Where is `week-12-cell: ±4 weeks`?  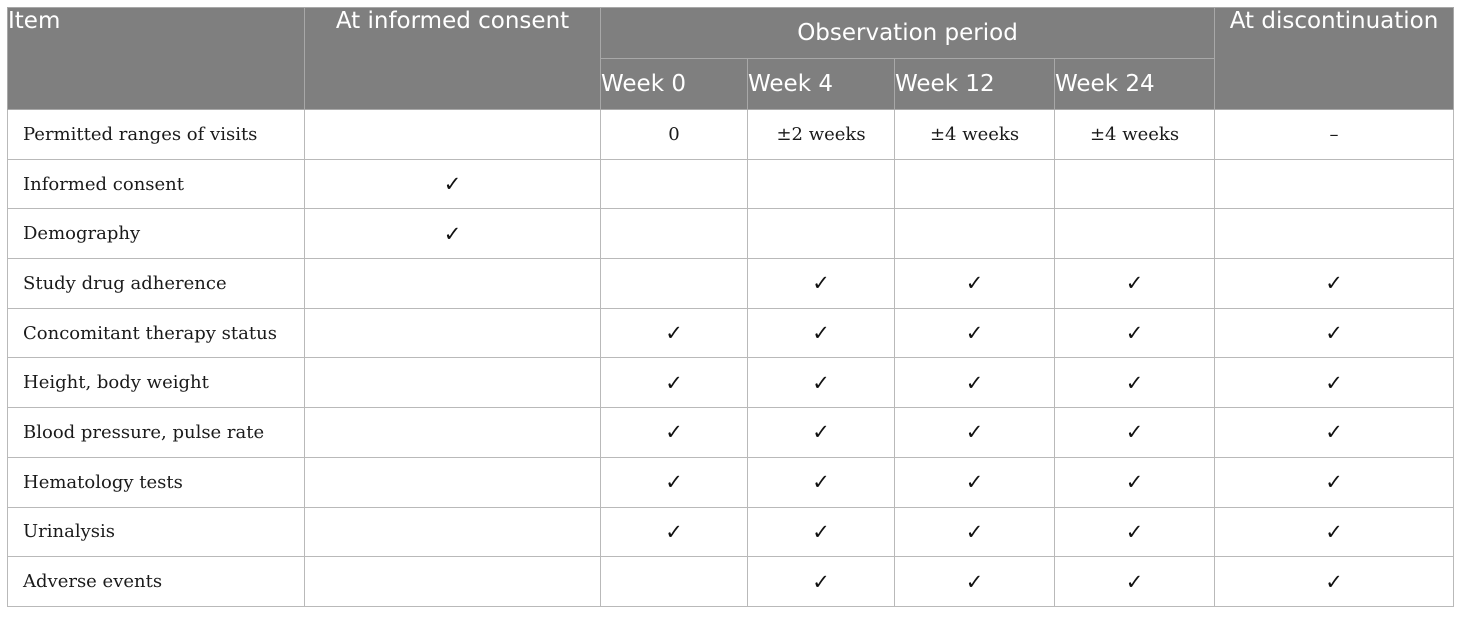 week-12-cell: ±4 weeks is located at coordinates (974, 134).